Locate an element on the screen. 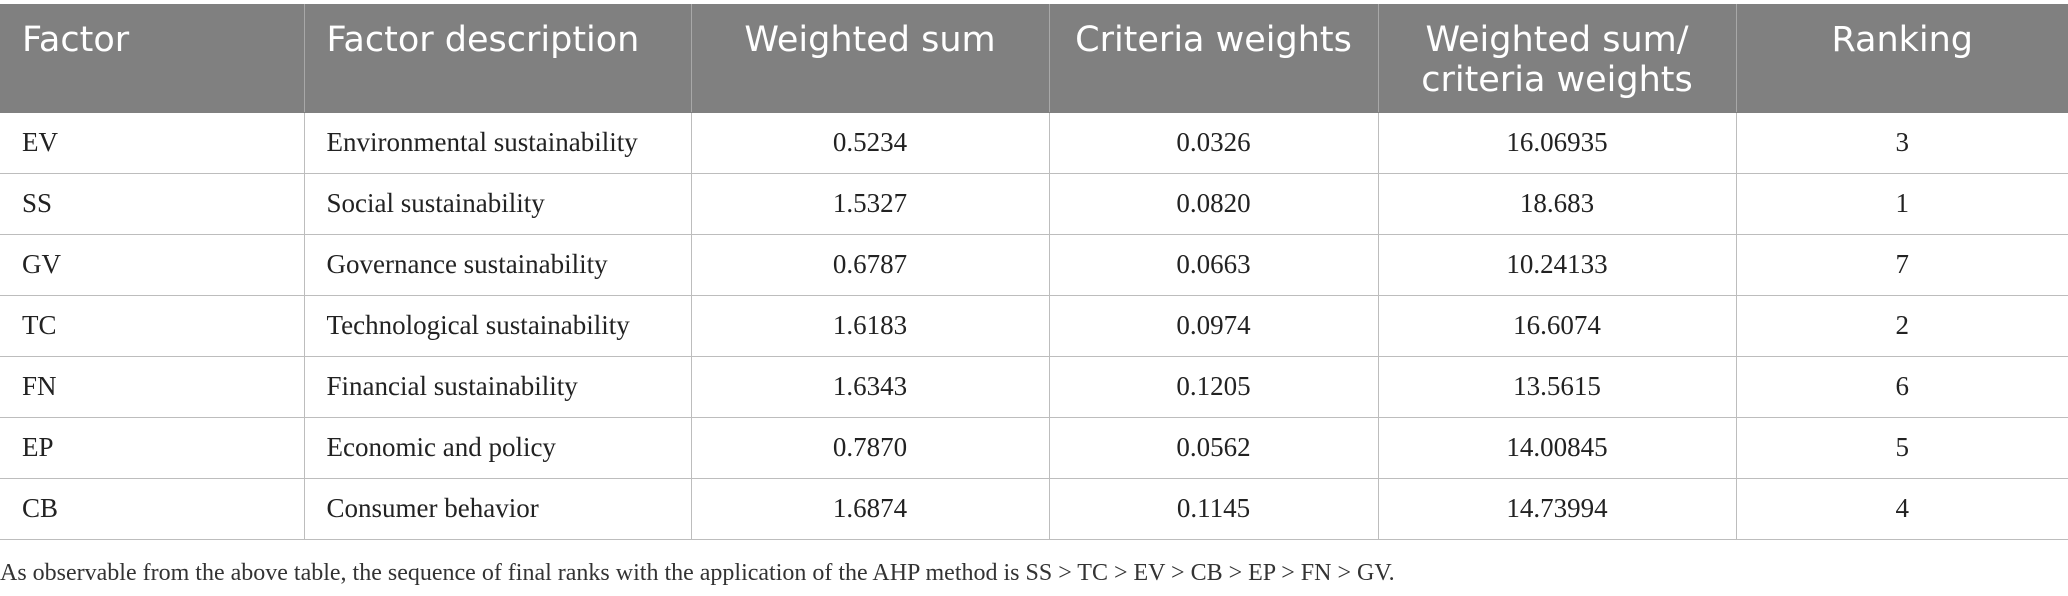 Image resolution: width=2068 pixels, height=596 pixels. cell-criteria-weights: 0.0820 is located at coordinates (1214, 204).